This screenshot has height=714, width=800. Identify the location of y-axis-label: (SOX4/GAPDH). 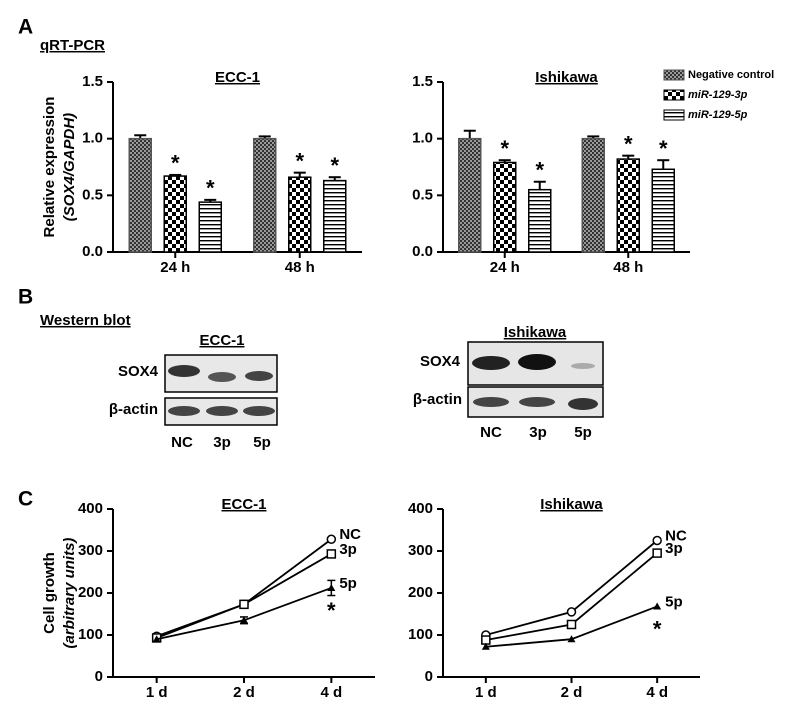
(69, 167).